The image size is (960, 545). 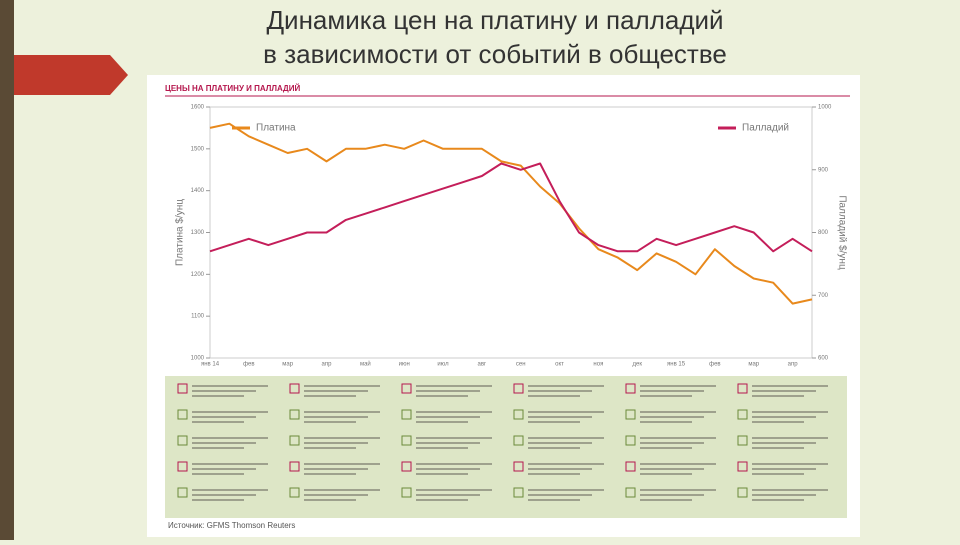 What do you see at coordinates (495, 54) in the screenshot?
I see `slide-title-line2: в зависимости от событий в обществе` at bounding box center [495, 54].